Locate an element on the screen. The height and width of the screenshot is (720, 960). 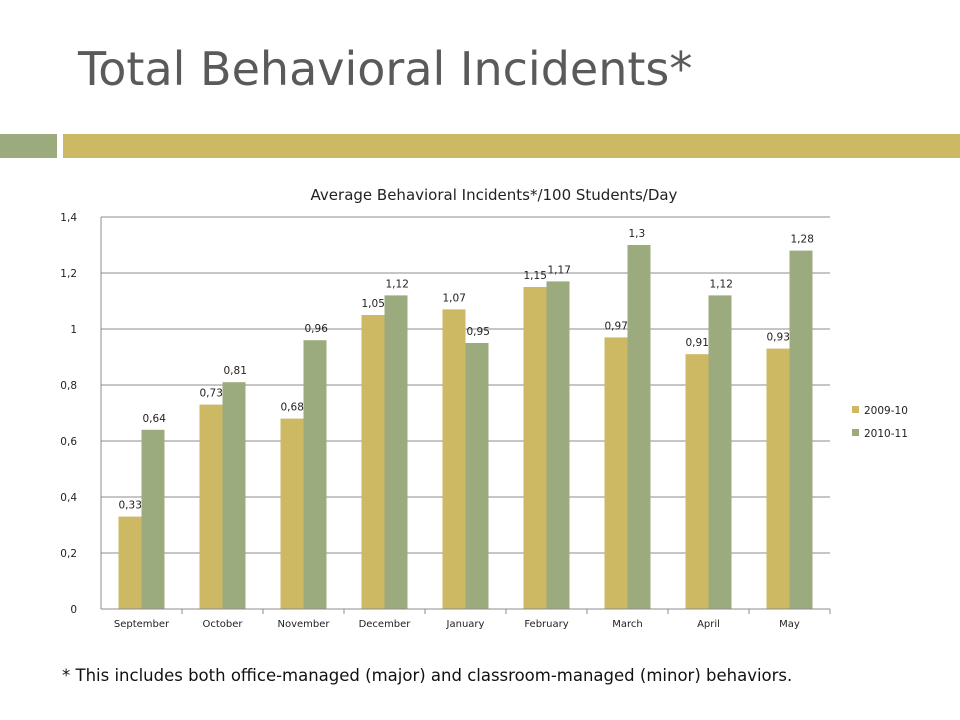
bar-2009-10-January is located at coordinates (454, 459).